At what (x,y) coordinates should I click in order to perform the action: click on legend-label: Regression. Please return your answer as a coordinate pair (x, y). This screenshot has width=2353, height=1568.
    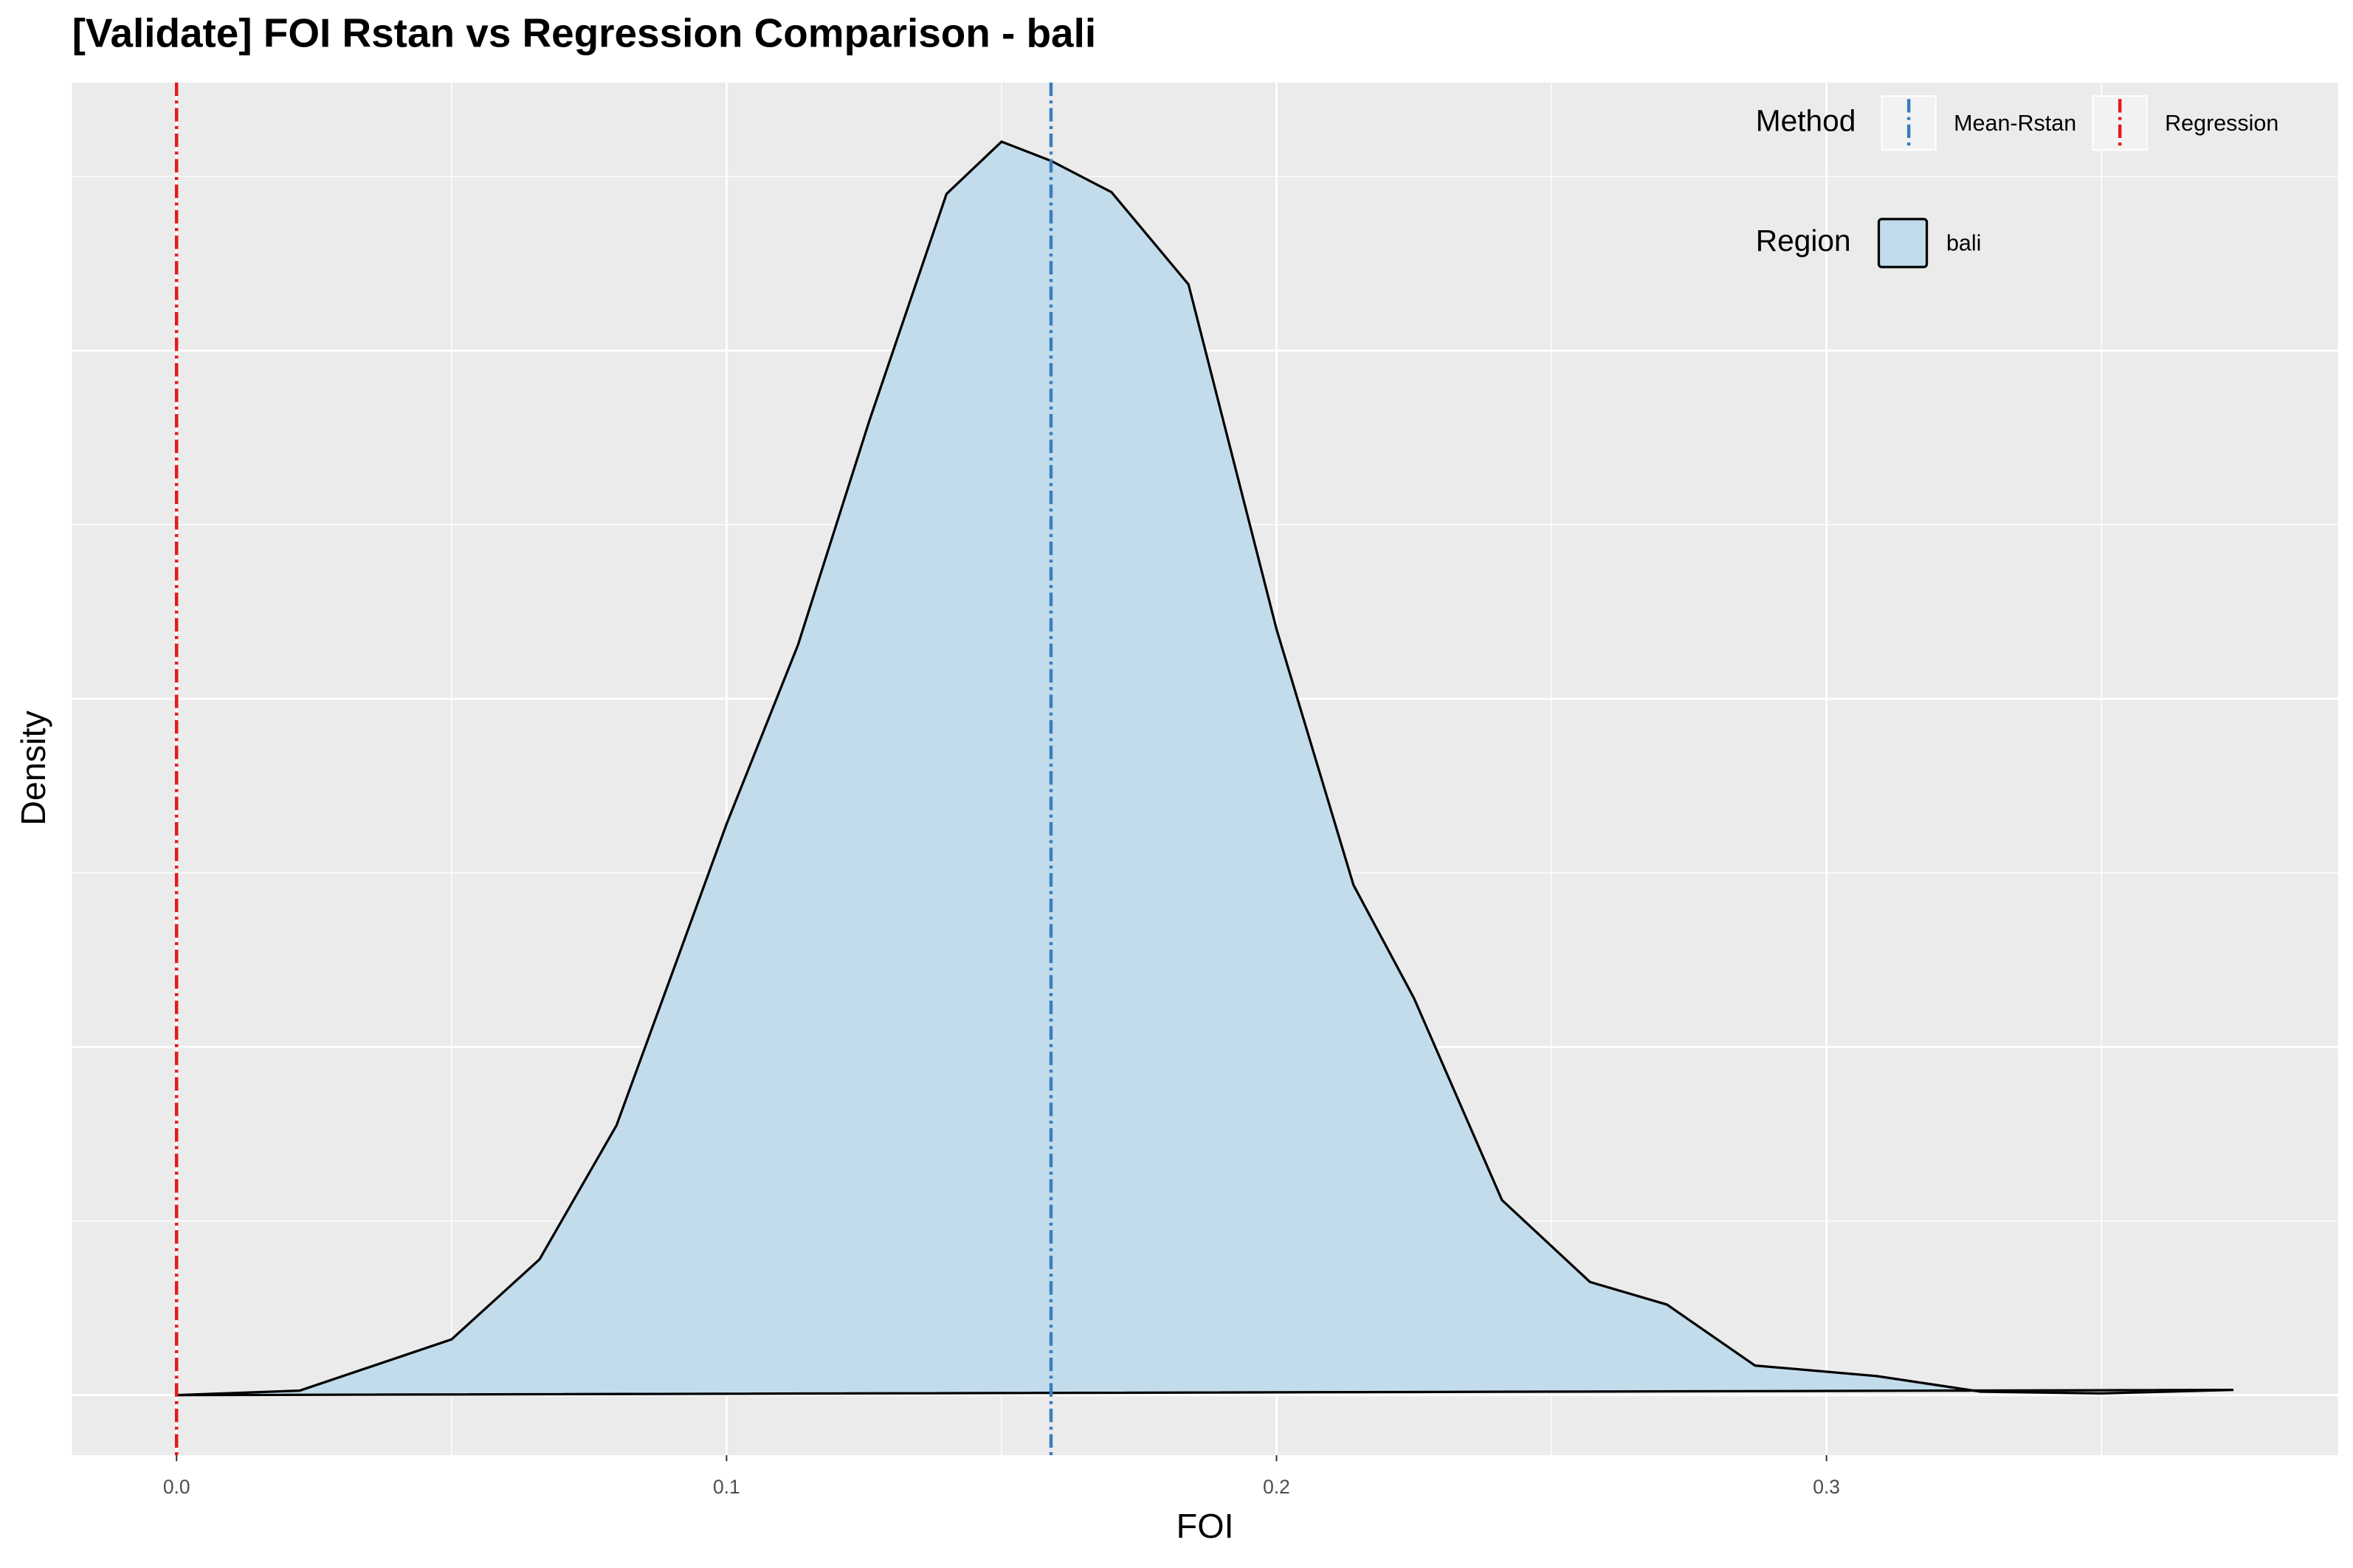
    Looking at the image, I should click on (2221, 123).